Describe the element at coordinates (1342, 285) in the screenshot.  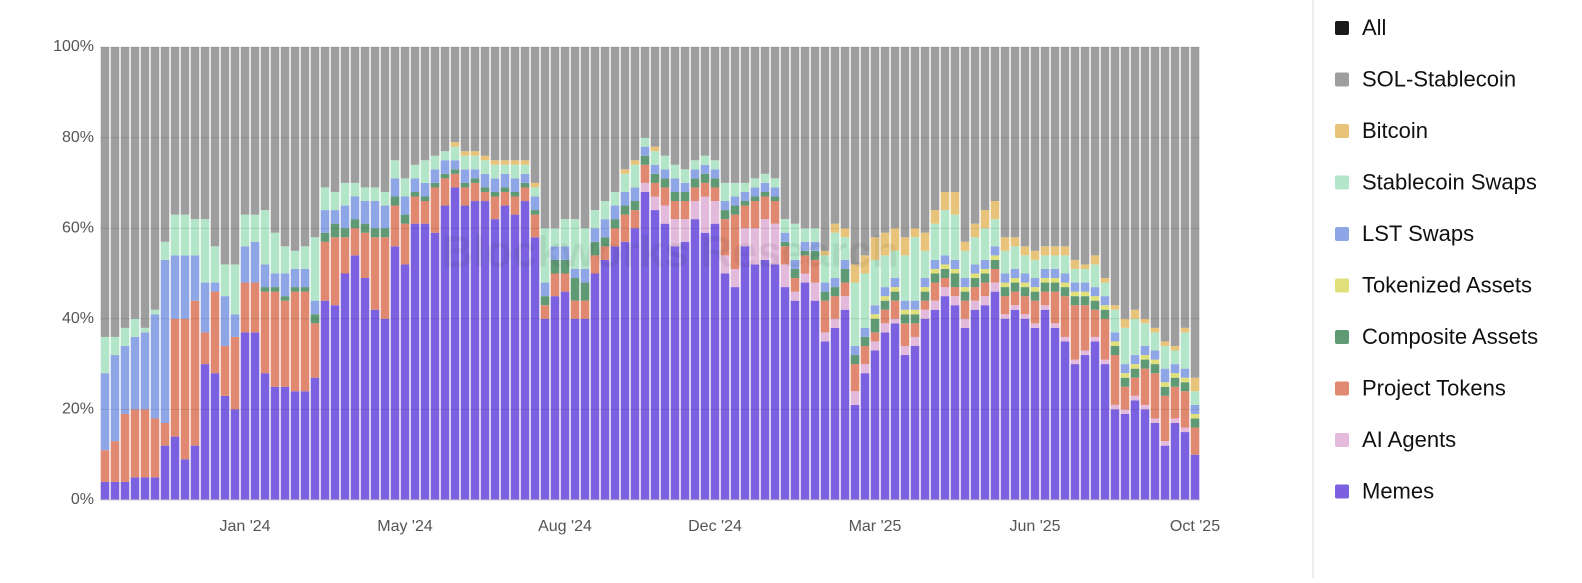
I see `legend-swatch` at that location.